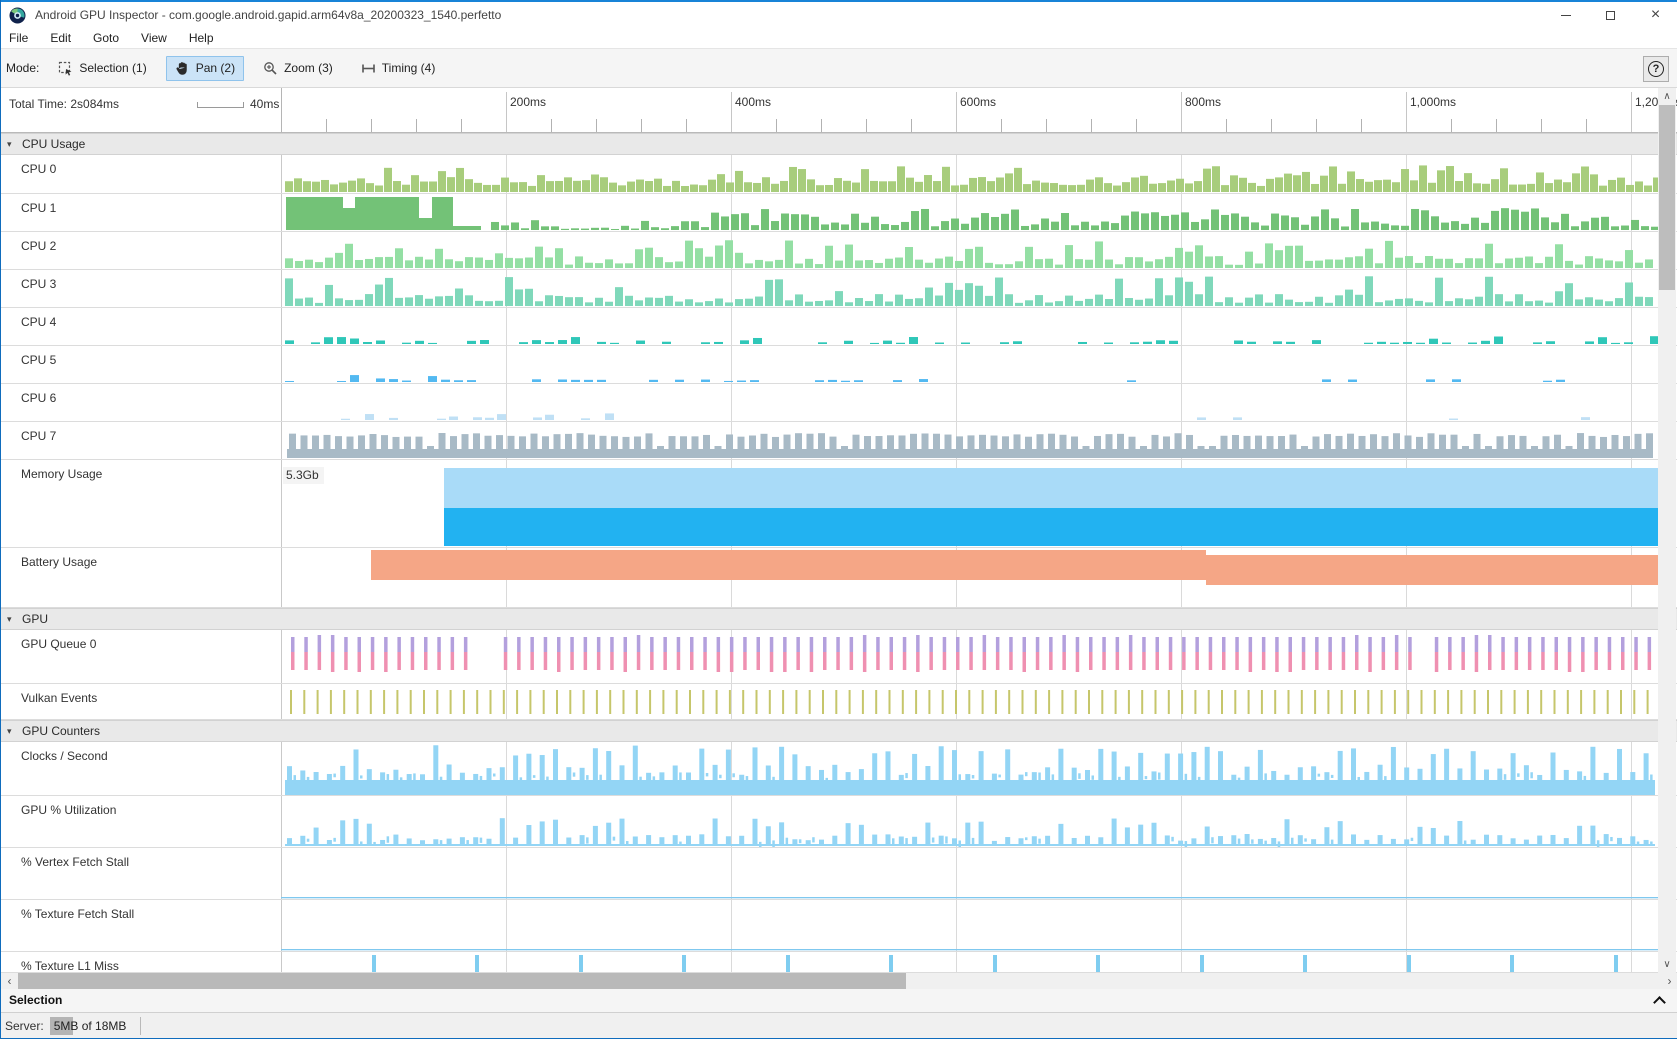 This screenshot has height=1039, width=1677. What do you see at coordinates (839, 619) in the screenshot?
I see `section-header-gpu: ▾ GPU` at bounding box center [839, 619].